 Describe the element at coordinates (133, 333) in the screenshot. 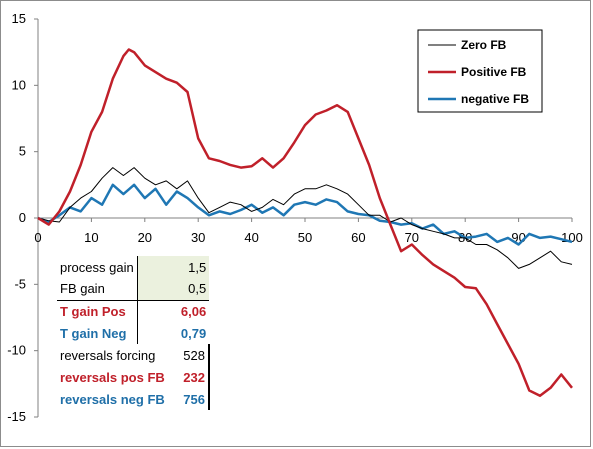

I see `params-row: T gain Neg 0,79` at that location.